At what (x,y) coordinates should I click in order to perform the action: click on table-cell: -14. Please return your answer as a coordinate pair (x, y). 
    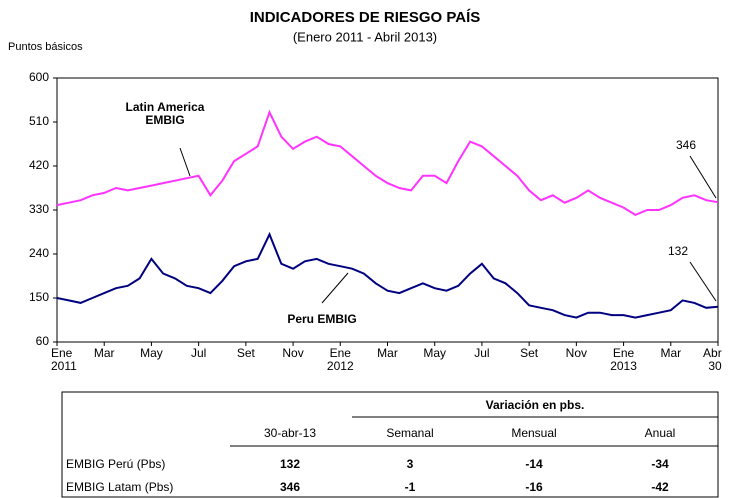
    Looking at the image, I should click on (534, 464).